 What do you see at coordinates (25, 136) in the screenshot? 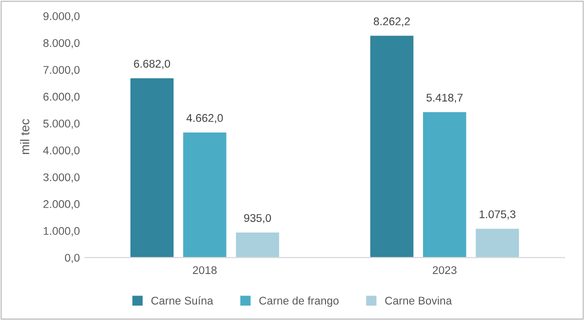
I see `y-axis-title: mil tec` at bounding box center [25, 136].